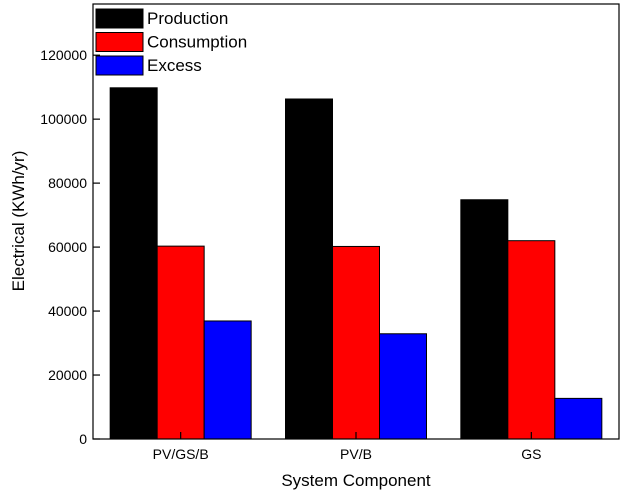 This screenshot has height=492, width=623. I want to click on legend-label-excess: Excess, so click(174, 65).